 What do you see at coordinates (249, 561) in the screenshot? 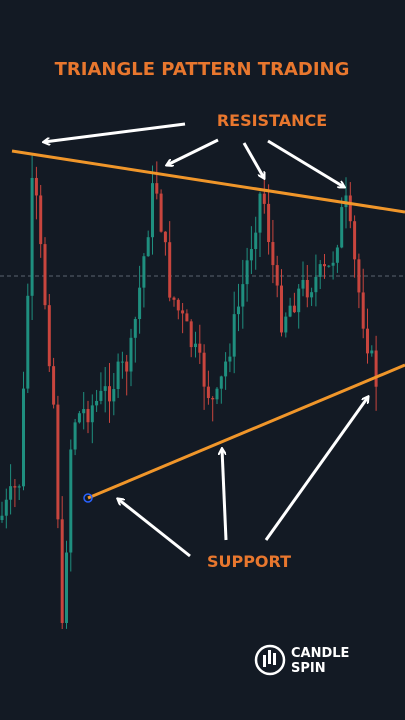
I see `support-label: SUPPORT` at bounding box center [249, 561].